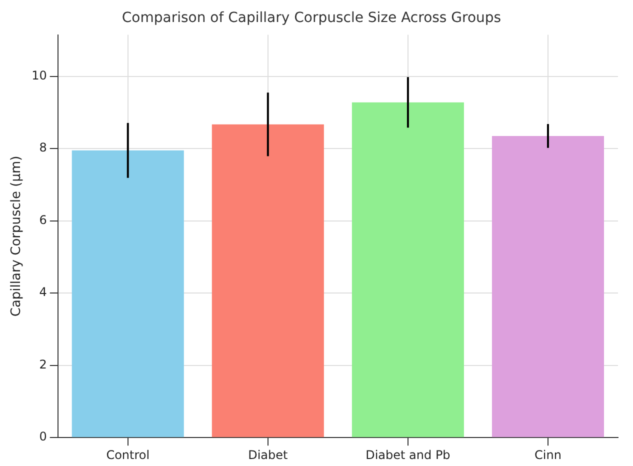 Image resolution: width=633 pixels, height=466 pixels. I want to click on x-tick-label: Control, so click(128, 455).